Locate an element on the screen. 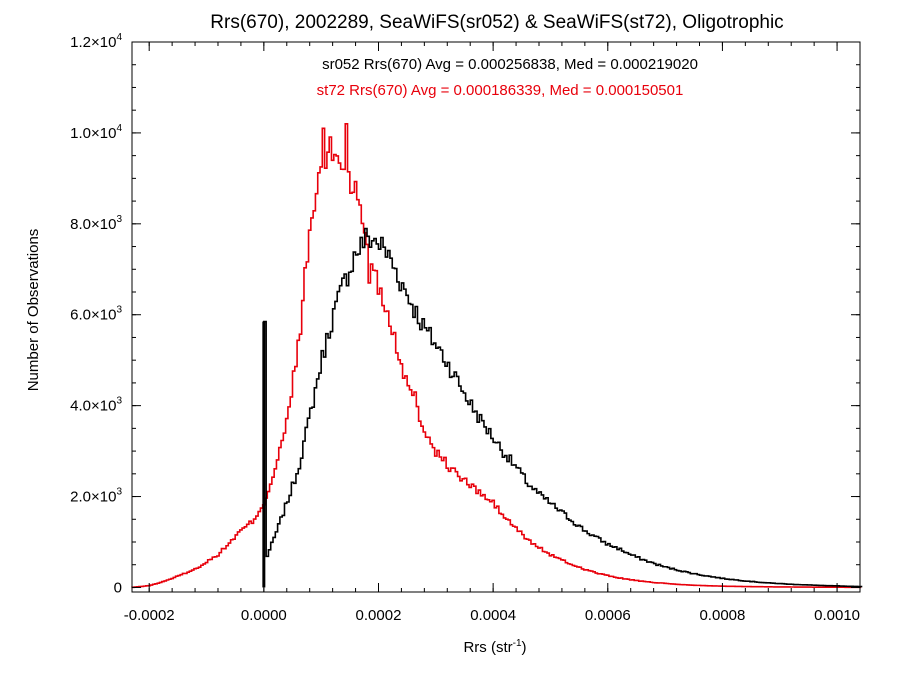 The width and height of the screenshot is (900, 675). y-tick-label: 6.0×10³ is located at coordinates (96, 314).